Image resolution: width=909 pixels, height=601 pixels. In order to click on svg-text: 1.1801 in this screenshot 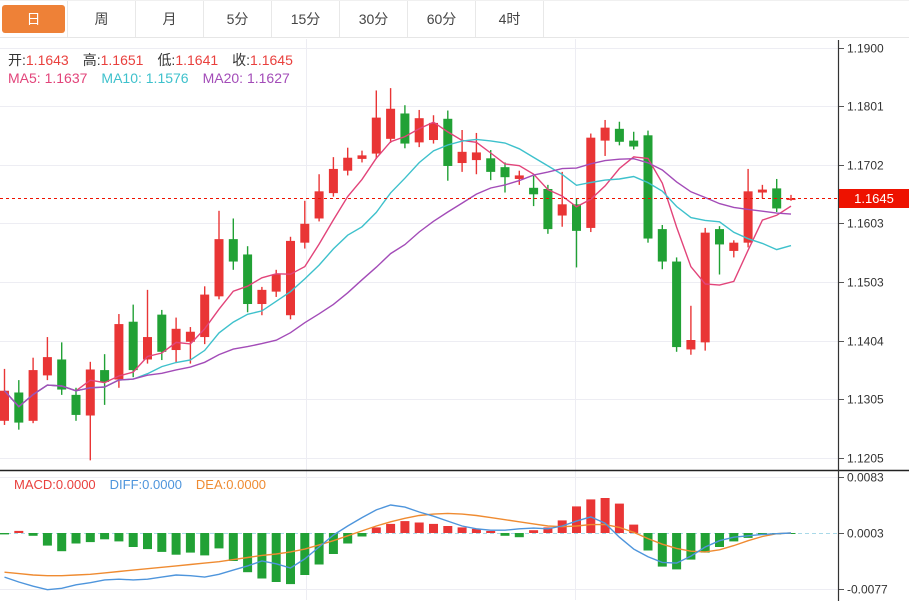, I will do `click(865, 107)`.